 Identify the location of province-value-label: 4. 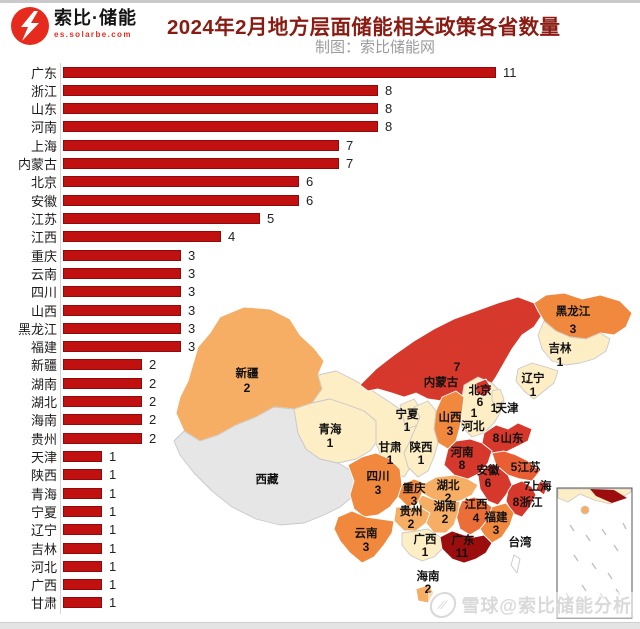
(476, 518).